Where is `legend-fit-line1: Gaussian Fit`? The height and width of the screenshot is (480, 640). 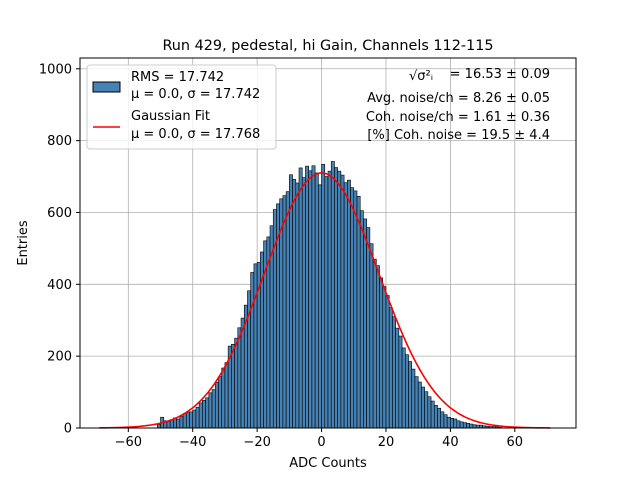 legend-fit-line1: Gaussian Fit is located at coordinates (170, 116).